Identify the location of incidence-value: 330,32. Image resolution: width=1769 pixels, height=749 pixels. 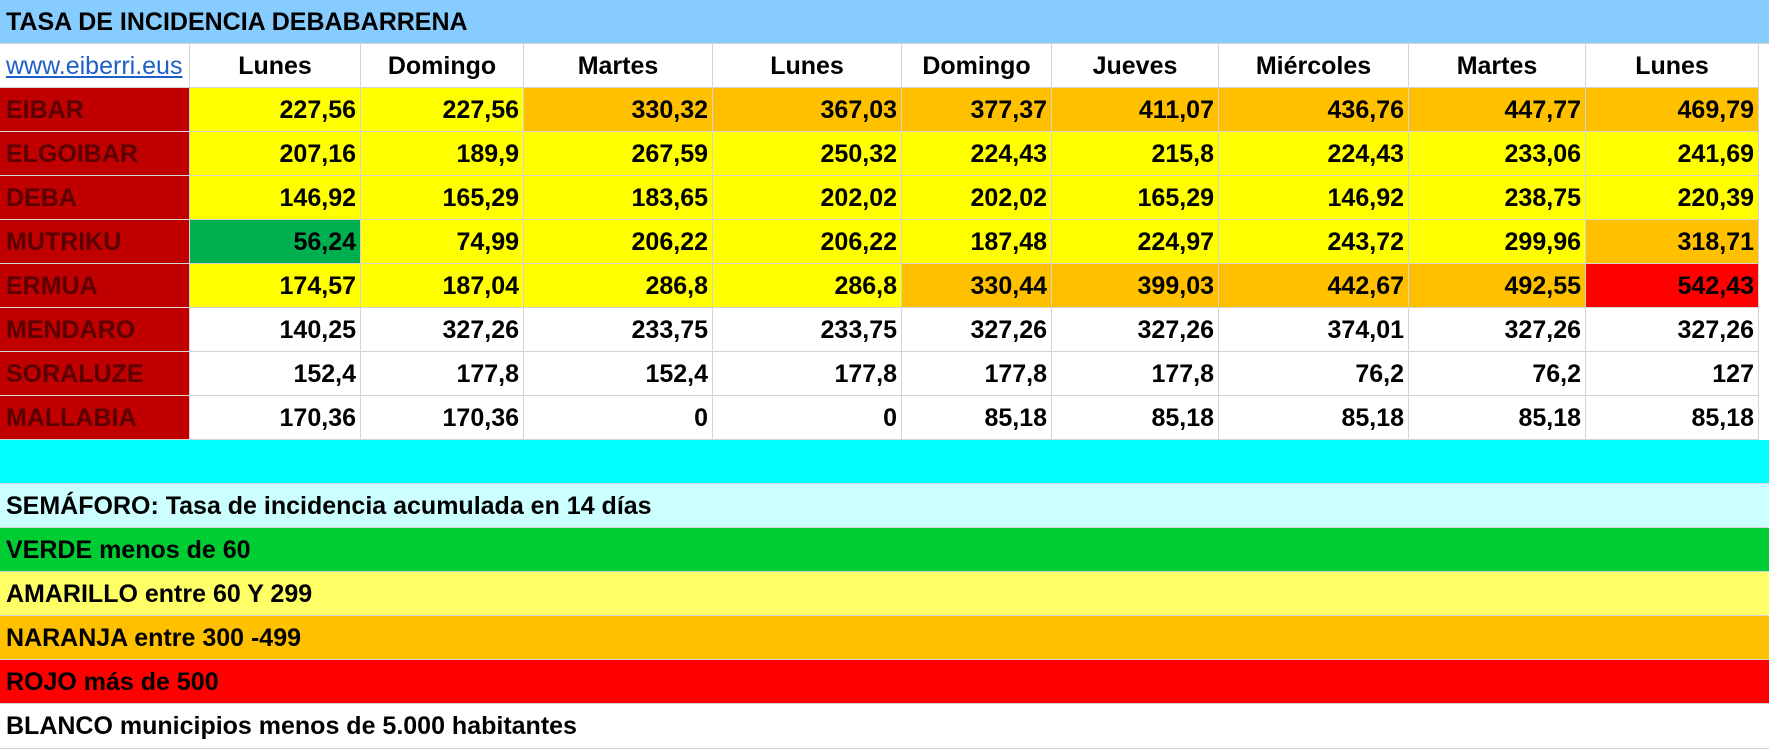
(618, 110).